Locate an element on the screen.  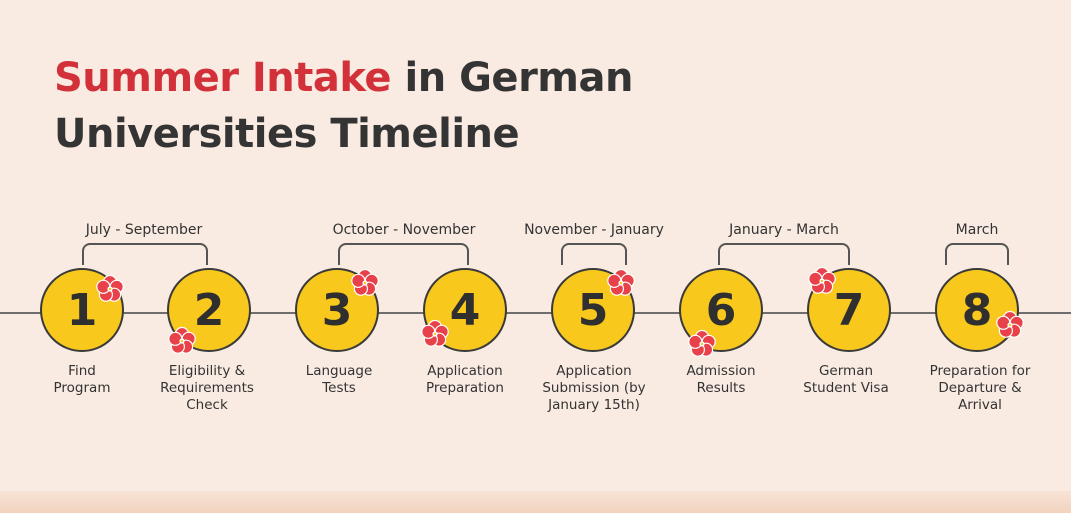
step-label-line: Check is located at coordinates (207, 405).